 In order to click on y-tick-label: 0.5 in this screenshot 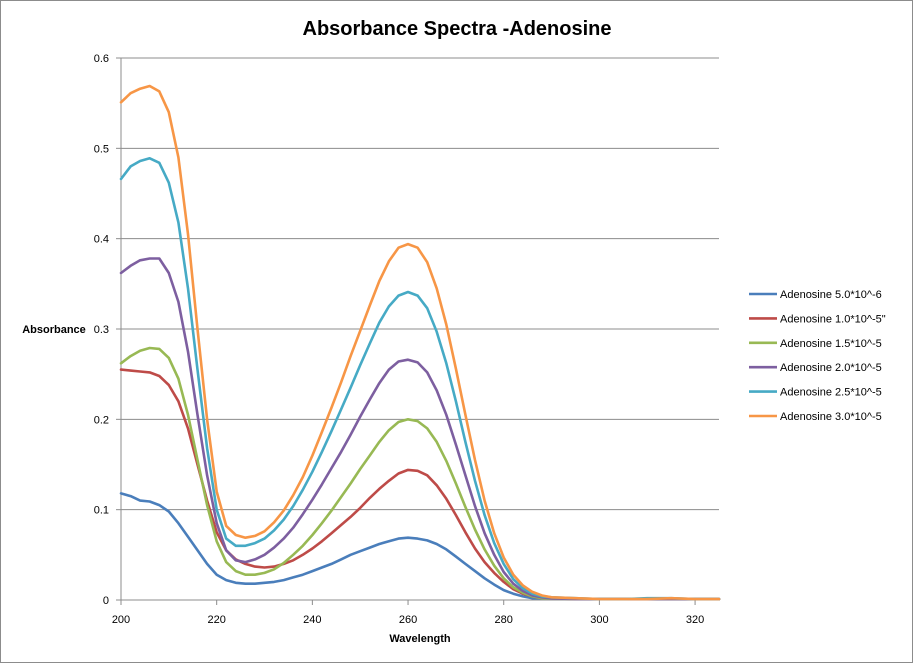, I will do `click(101, 149)`.